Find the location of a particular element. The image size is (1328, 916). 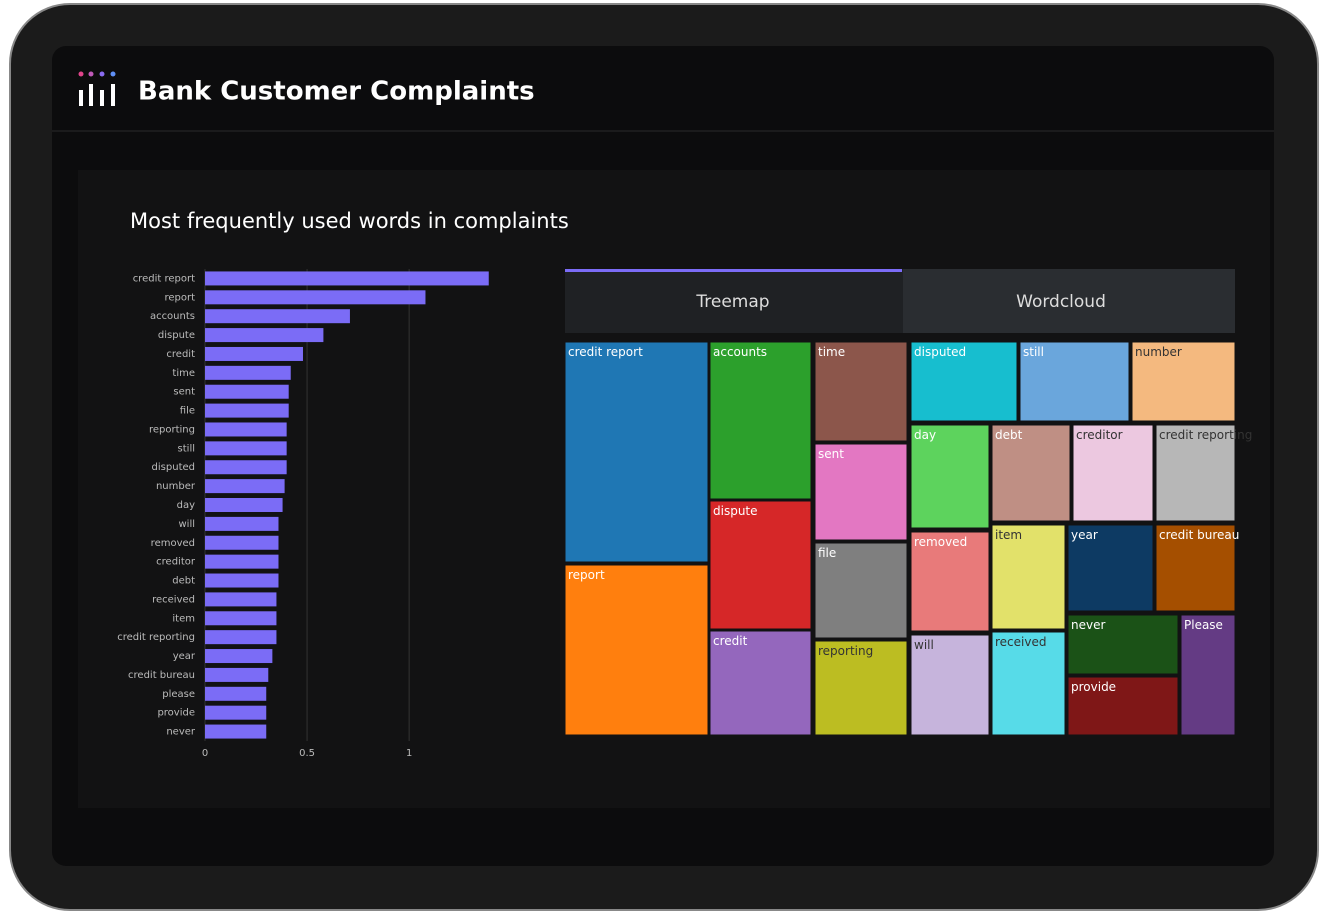

y-tick-label: received is located at coordinates (173, 599).